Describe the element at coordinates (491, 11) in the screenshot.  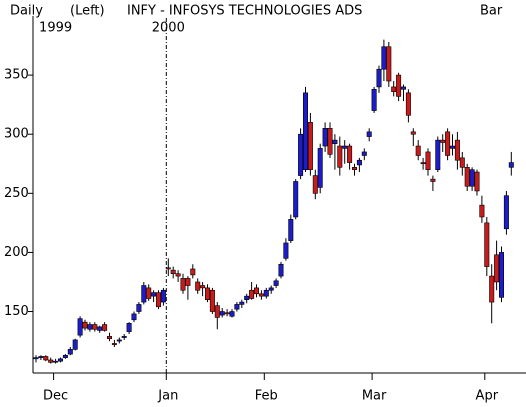
I see `style: Bar` at that location.